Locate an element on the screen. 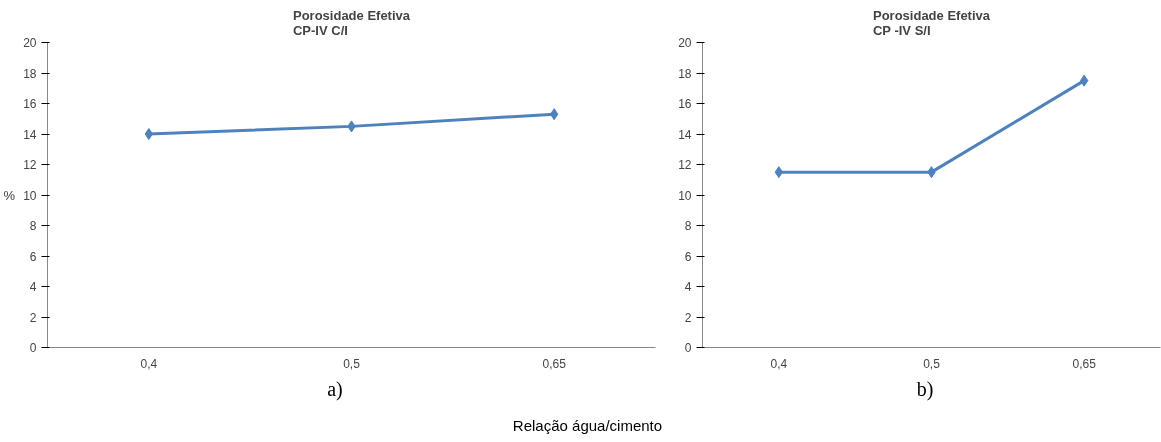 The image size is (1161, 442). point is located at coordinates (148, 134).